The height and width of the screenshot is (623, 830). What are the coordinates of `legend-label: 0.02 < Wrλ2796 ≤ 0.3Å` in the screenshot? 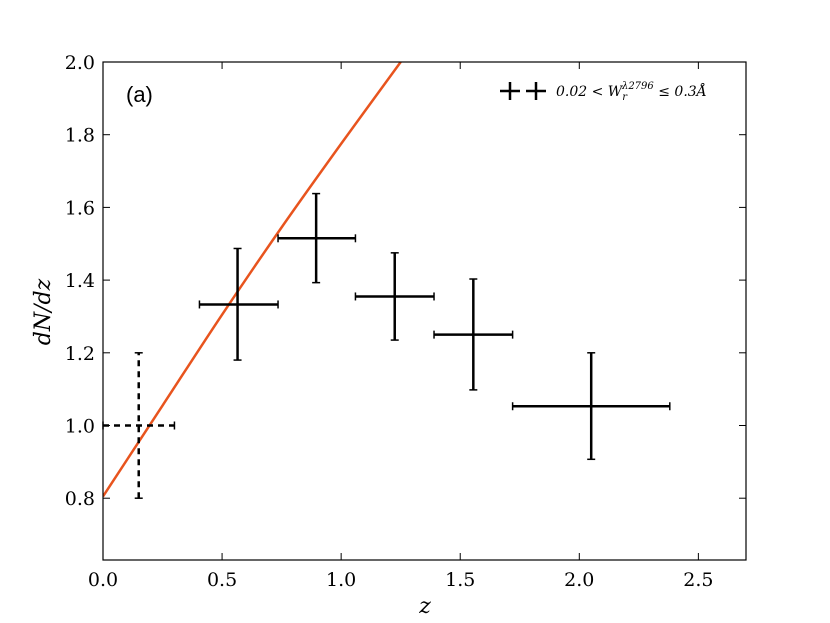 It's located at (631, 92).